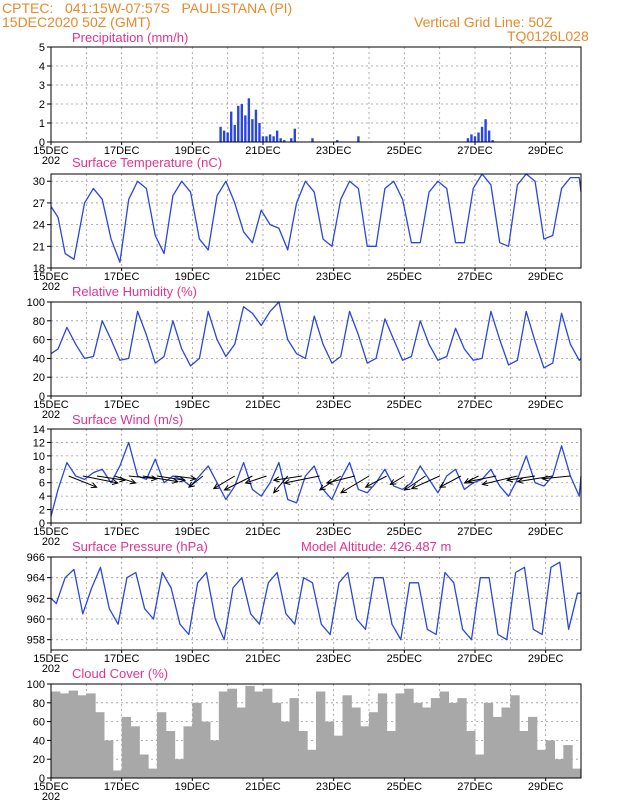  What do you see at coordinates (39, 741) in the screenshot?
I see `ytick-label: 40` at bounding box center [39, 741].